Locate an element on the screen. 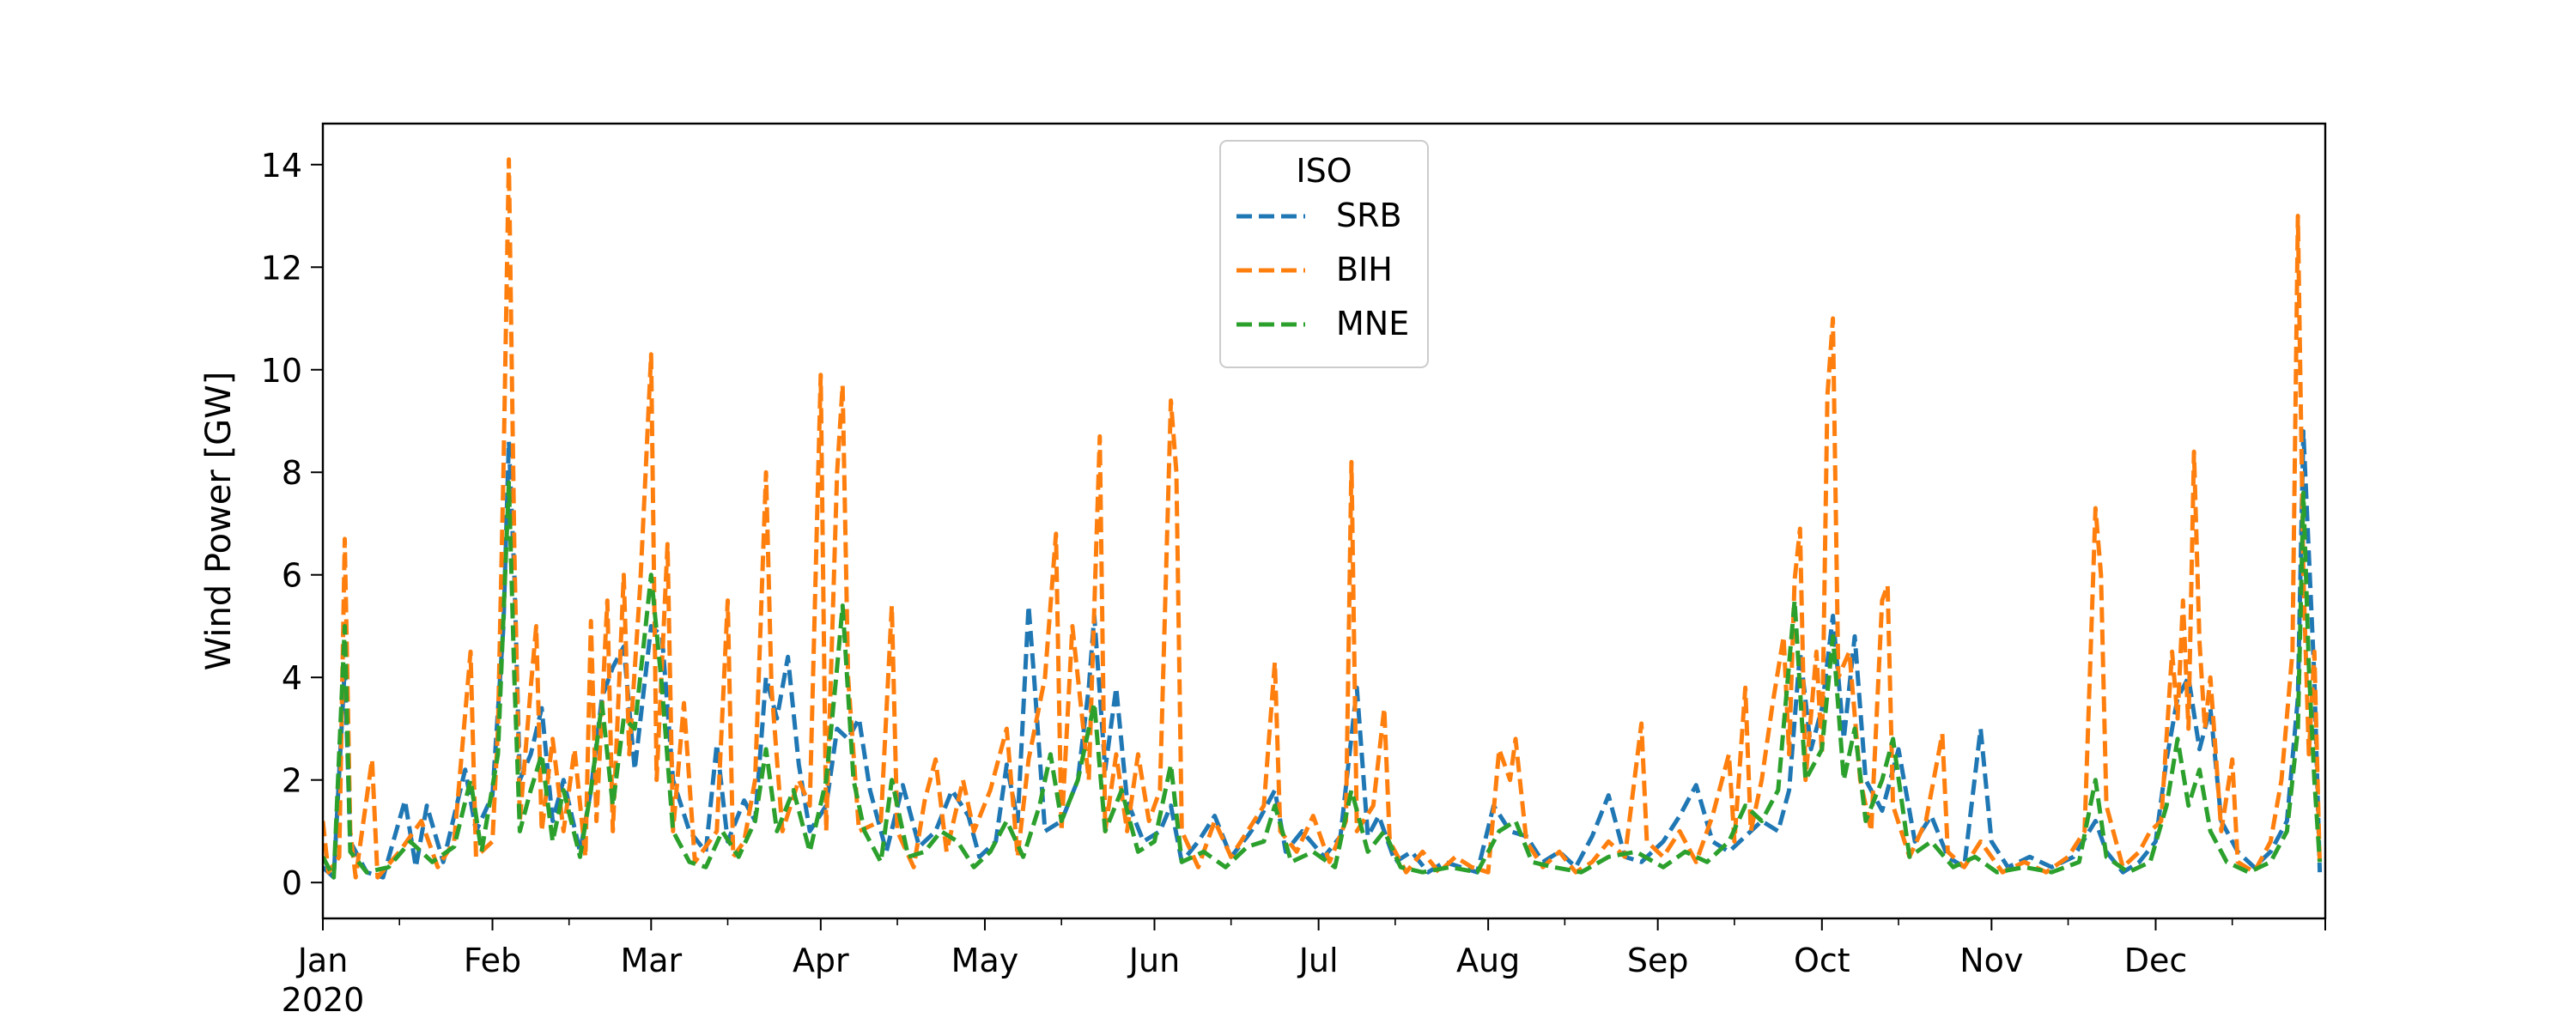 The image size is (2576, 1030). y-axis: 0 2 4 6 8 10 12 14 is located at coordinates (292, 524).